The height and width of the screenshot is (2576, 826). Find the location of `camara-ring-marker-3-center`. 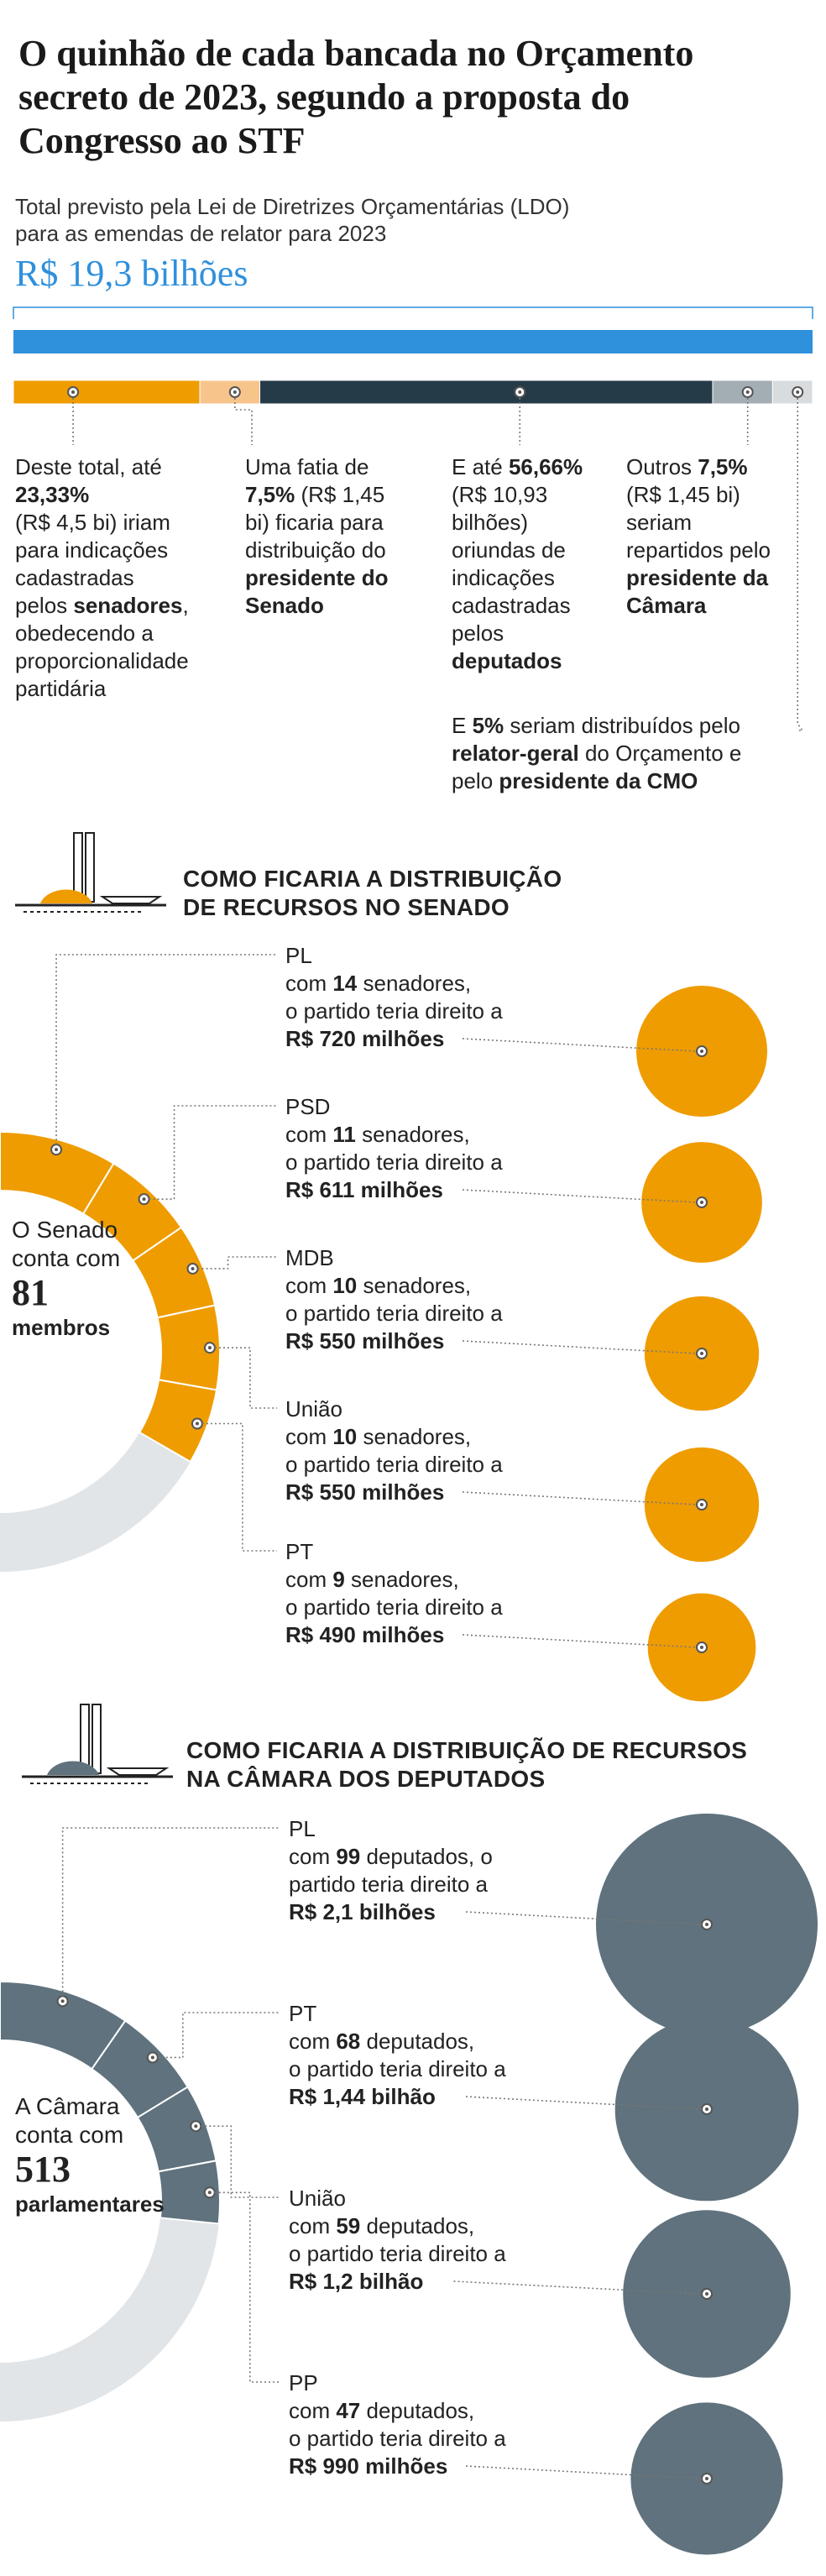

camara-ring-marker-3-center is located at coordinates (209, 2193).